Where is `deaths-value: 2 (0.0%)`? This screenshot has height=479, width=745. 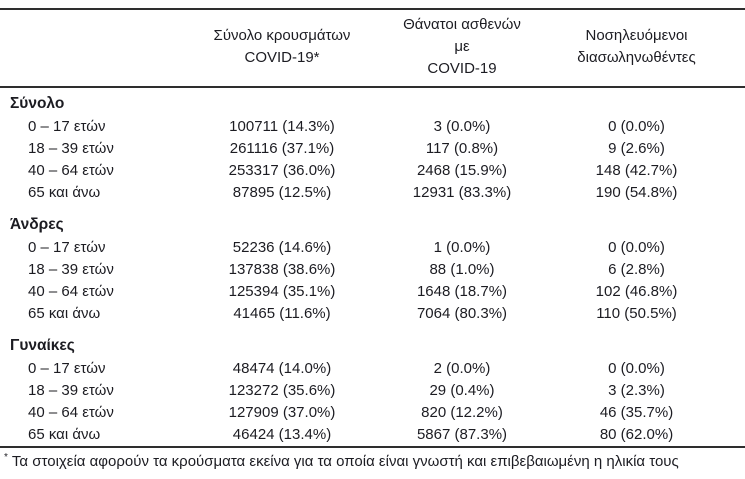
deaths-value: 2 (0.0%) is located at coordinates (462, 368).